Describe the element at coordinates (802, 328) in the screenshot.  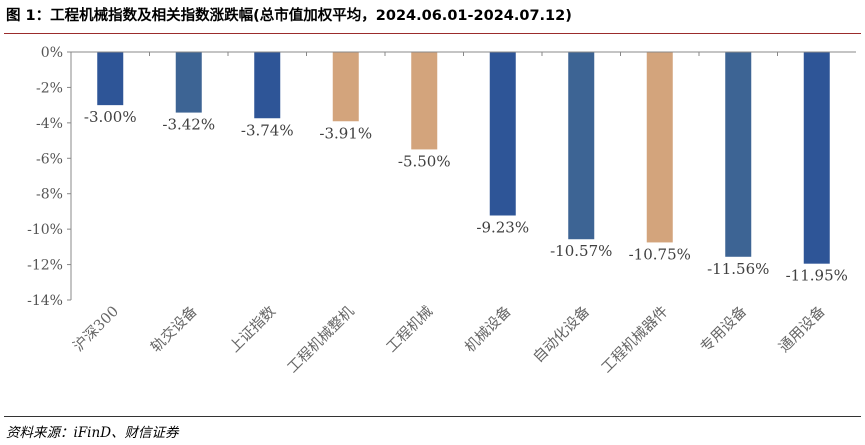
I see `x-category-label: 通用设备` at that location.